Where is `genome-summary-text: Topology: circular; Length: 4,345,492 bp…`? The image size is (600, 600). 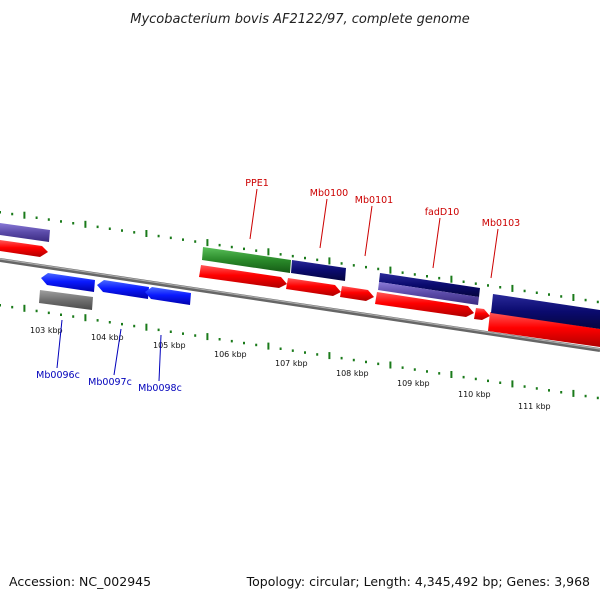
genome-summary-text: Topology: circular; Length: 4,345,492 bp… is located at coordinates (418, 581).